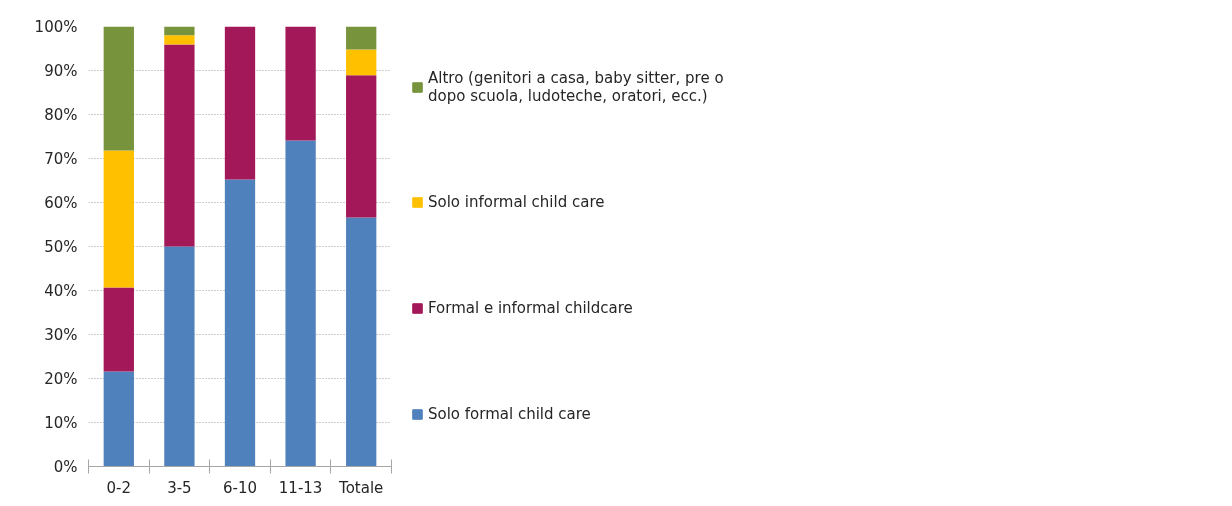 This screenshot has width=1232, height=506. What do you see at coordinates (65, 466) in the screenshot?
I see `y-tick-label: 0%` at bounding box center [65, 466].